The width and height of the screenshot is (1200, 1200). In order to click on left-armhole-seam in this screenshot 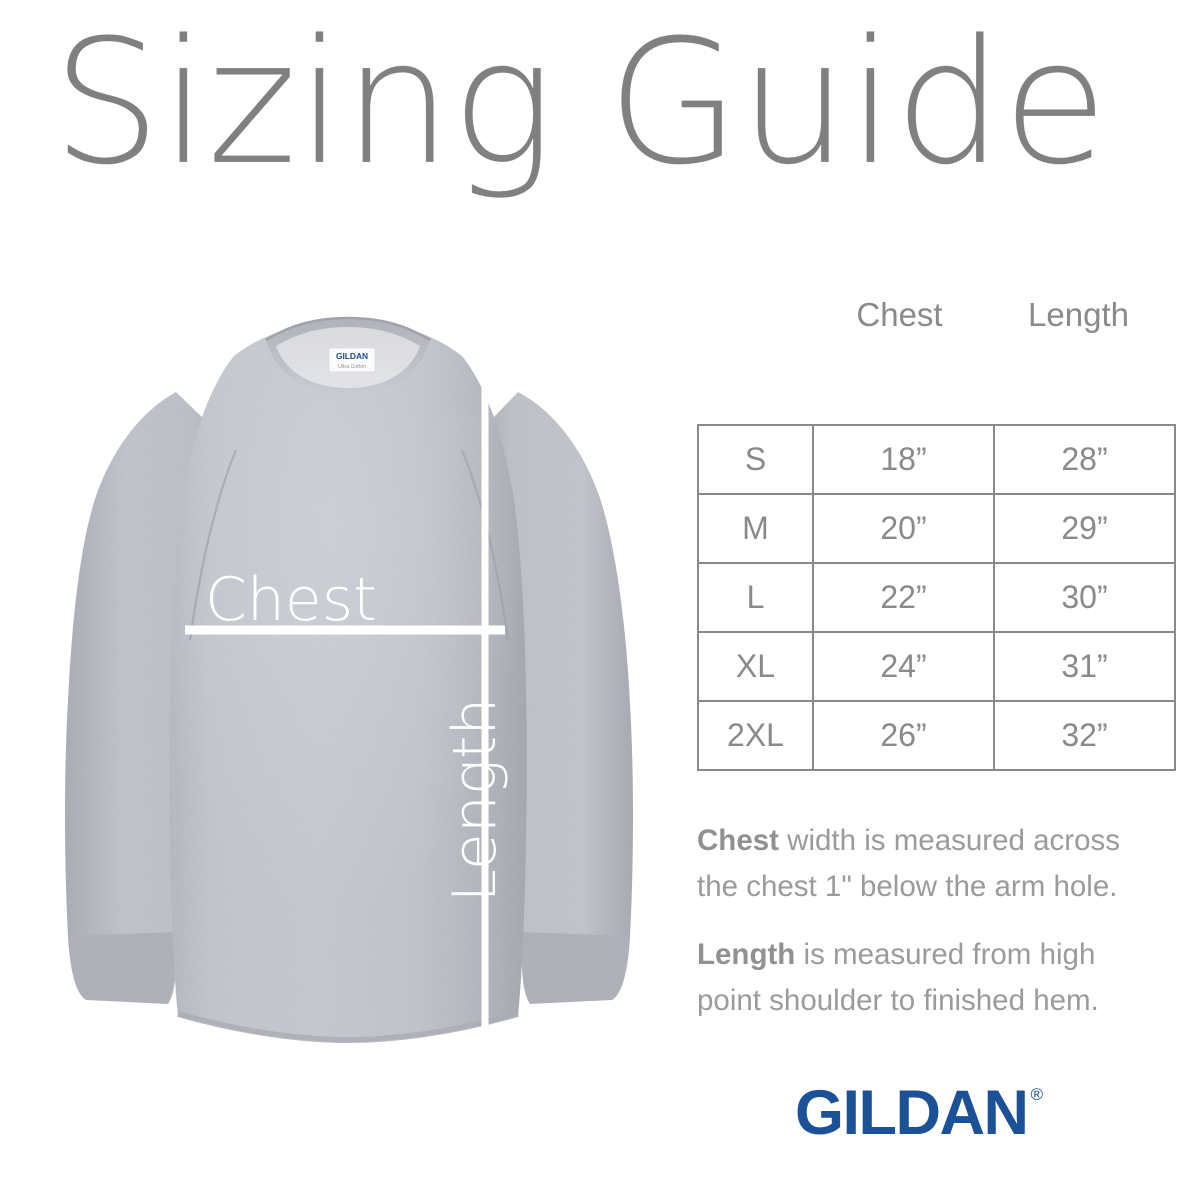, I will do `click(213, 545)`.